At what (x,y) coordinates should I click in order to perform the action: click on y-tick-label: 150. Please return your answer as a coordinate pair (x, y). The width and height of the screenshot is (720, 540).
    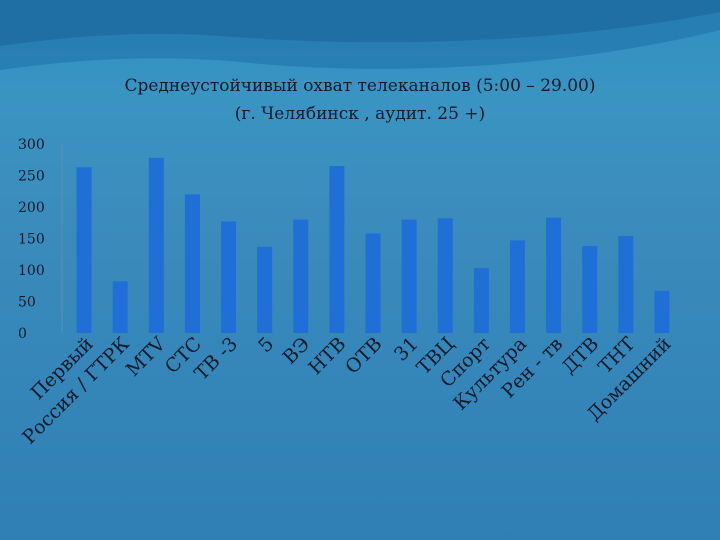
    Looking at the image, I should click on (31, 240).